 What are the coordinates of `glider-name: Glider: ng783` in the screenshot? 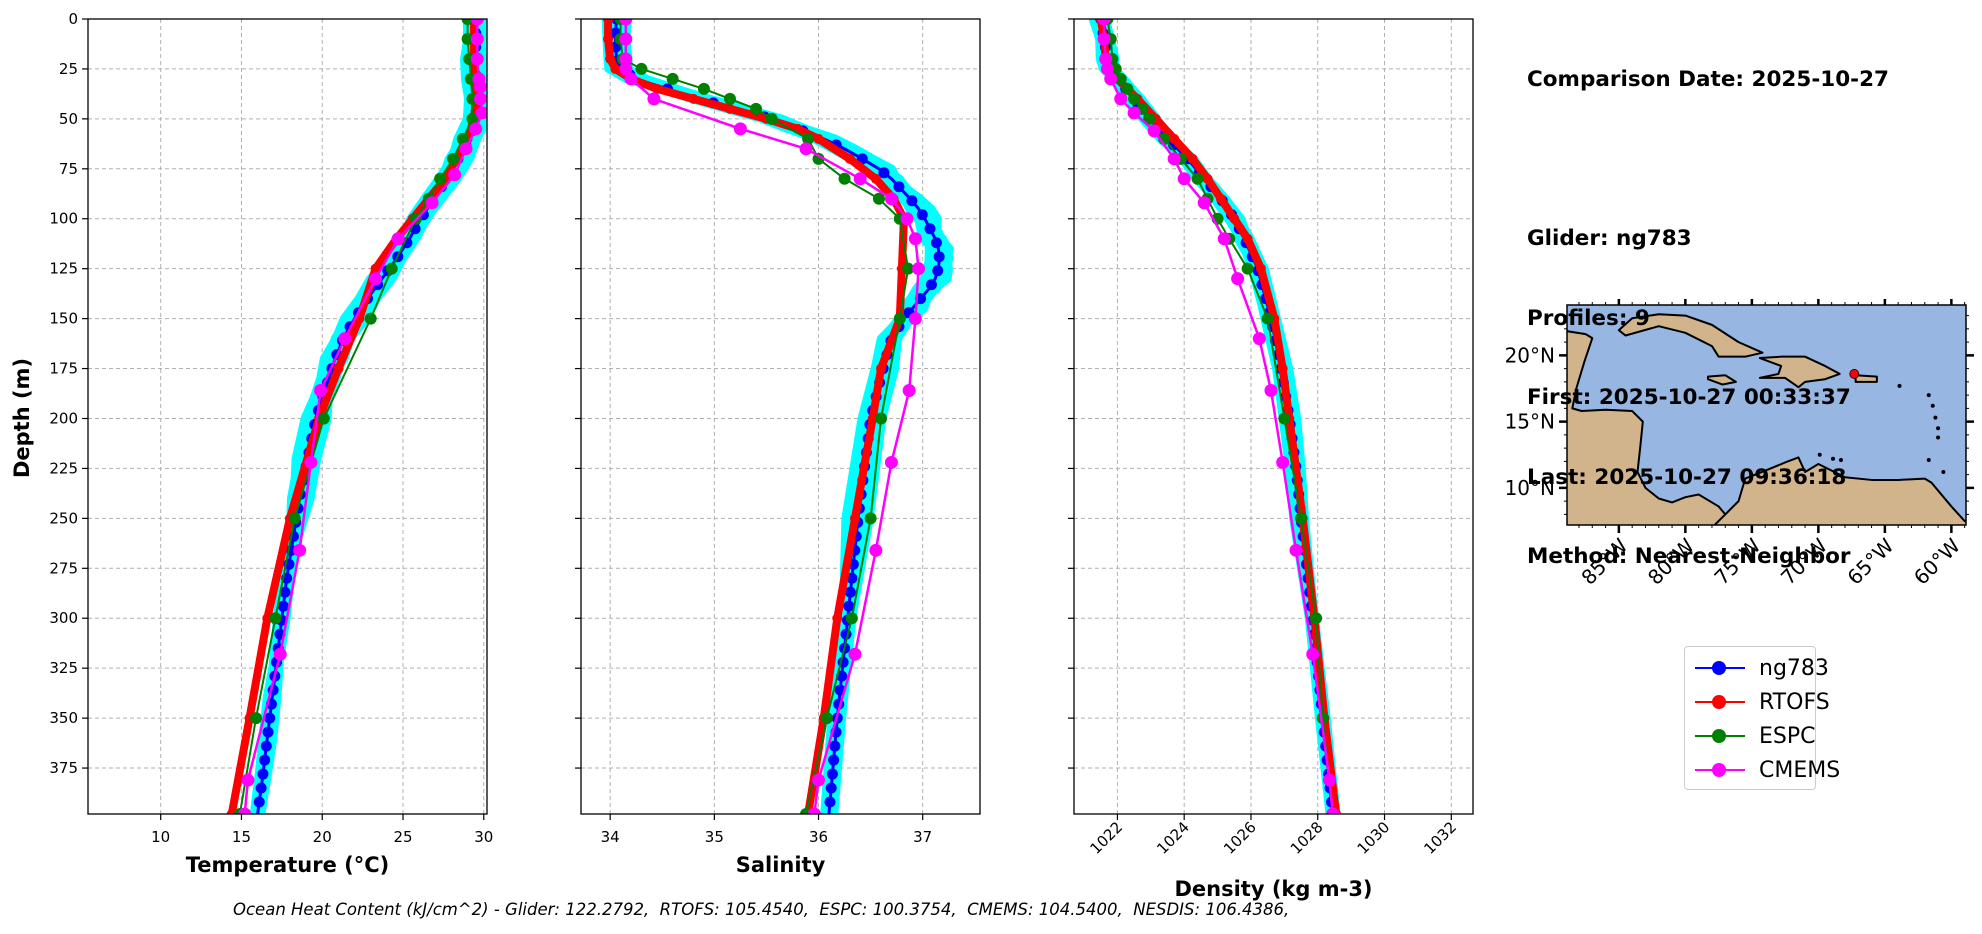 It's located at (1609, 238).